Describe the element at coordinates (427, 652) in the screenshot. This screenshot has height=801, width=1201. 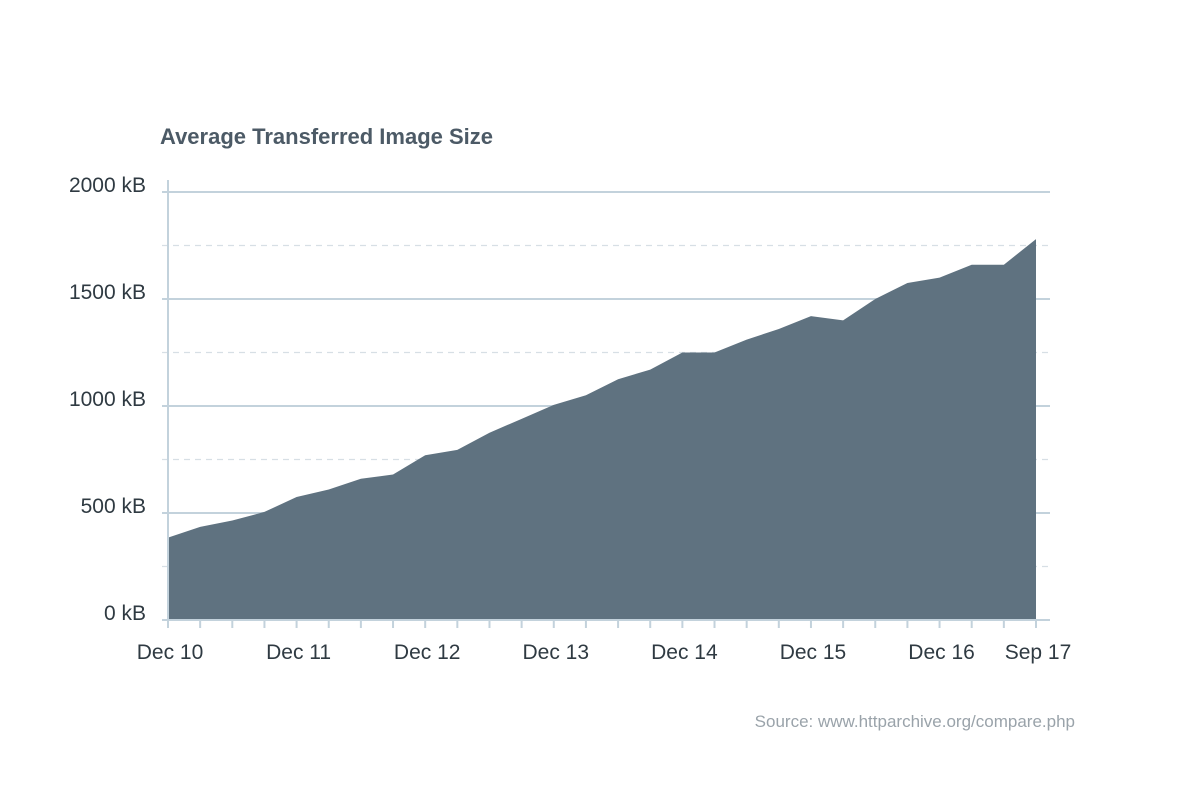
I see `x-tick-label: Dec 12` at that location.